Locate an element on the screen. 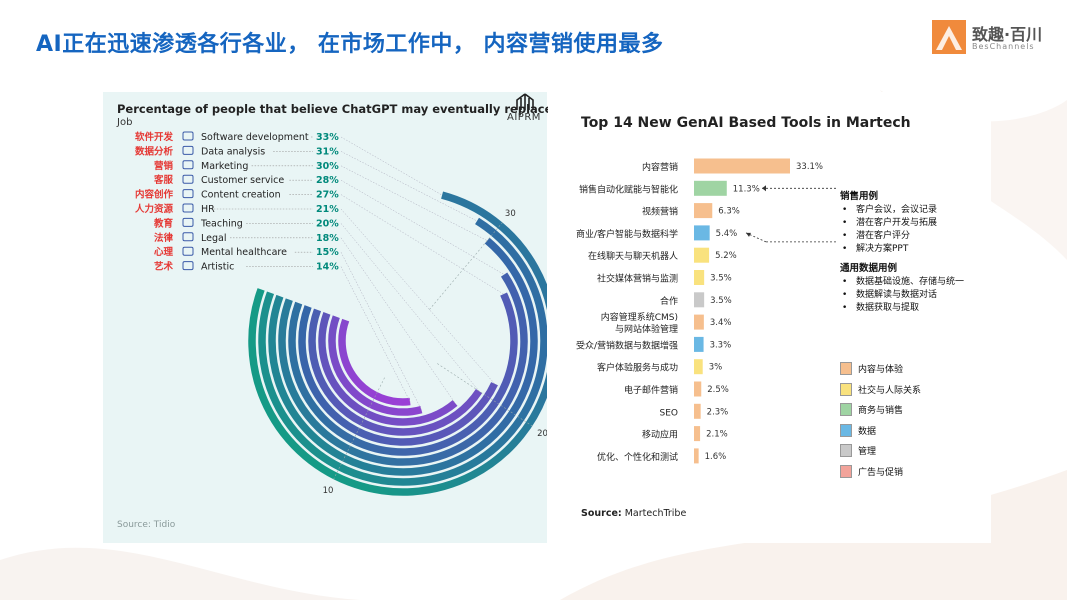  radial-axis-tick-label: 30 is located at coordinates (510, 214).